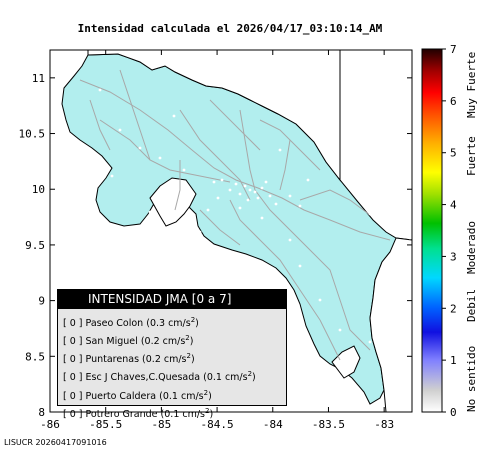 The image size is (500, 450). Describe the element at coordinates (55, 442) in the screenshot. I see `footer-id: LISUCR 20260417091016` at that location.